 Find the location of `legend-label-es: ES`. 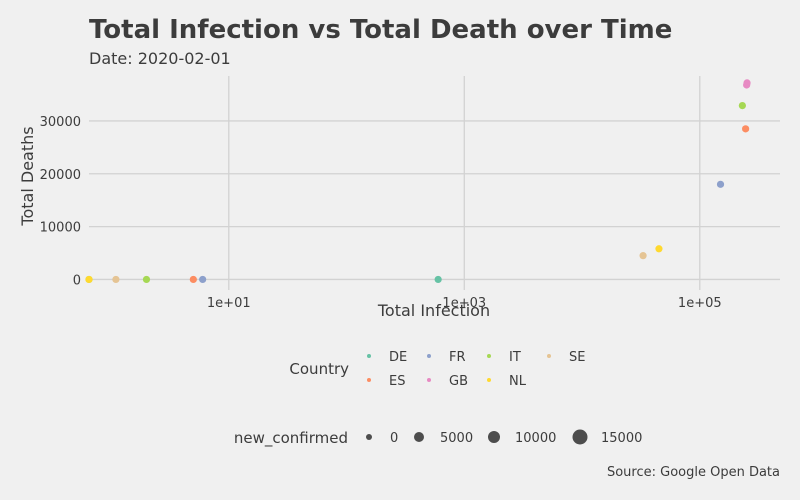

legend-label-es: ES is located at coordinates (397, 381).